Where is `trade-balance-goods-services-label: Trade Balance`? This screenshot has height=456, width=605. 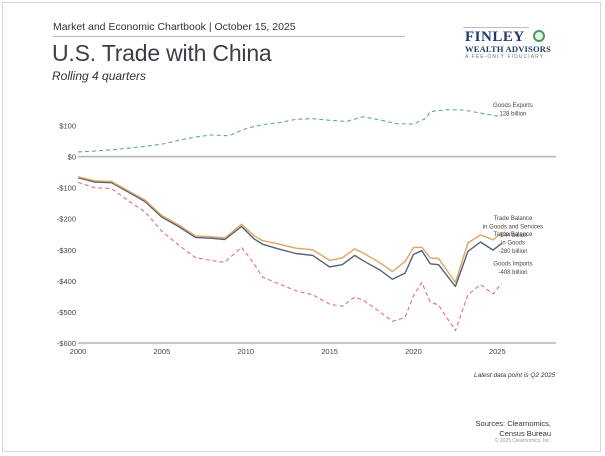 trade-balance-goods-services-label: Trade Balance is located at coordinates (513, 219).